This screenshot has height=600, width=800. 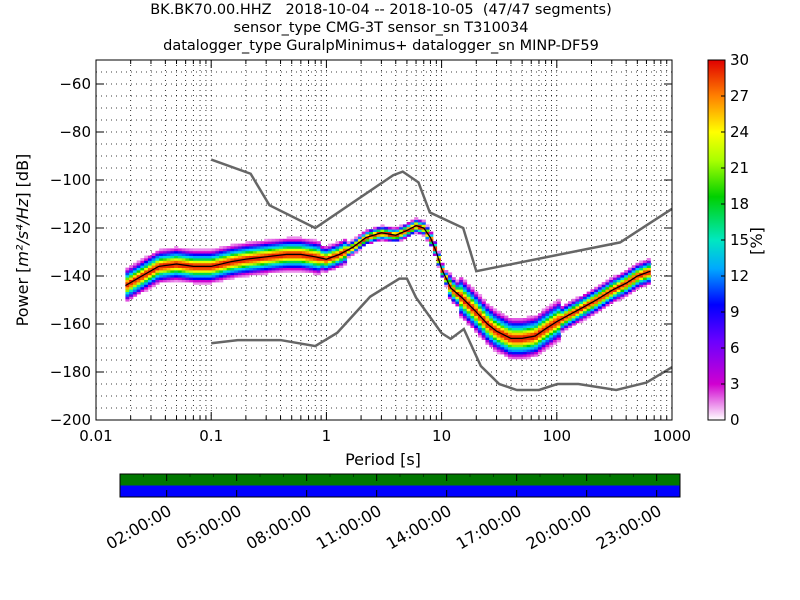 What do you see at coordinates (279, 527) in the screenshot?
I see `timeline-tick-label: 08:00:00` at bounding box center [279, 527].